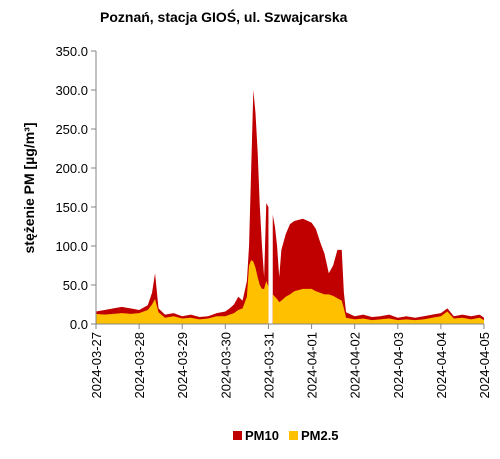 The image size is (500, 459). Describe the element at coordinates (398, 365) in the screenshot. I see `x-tick-label: 2024-04-03` at that location.